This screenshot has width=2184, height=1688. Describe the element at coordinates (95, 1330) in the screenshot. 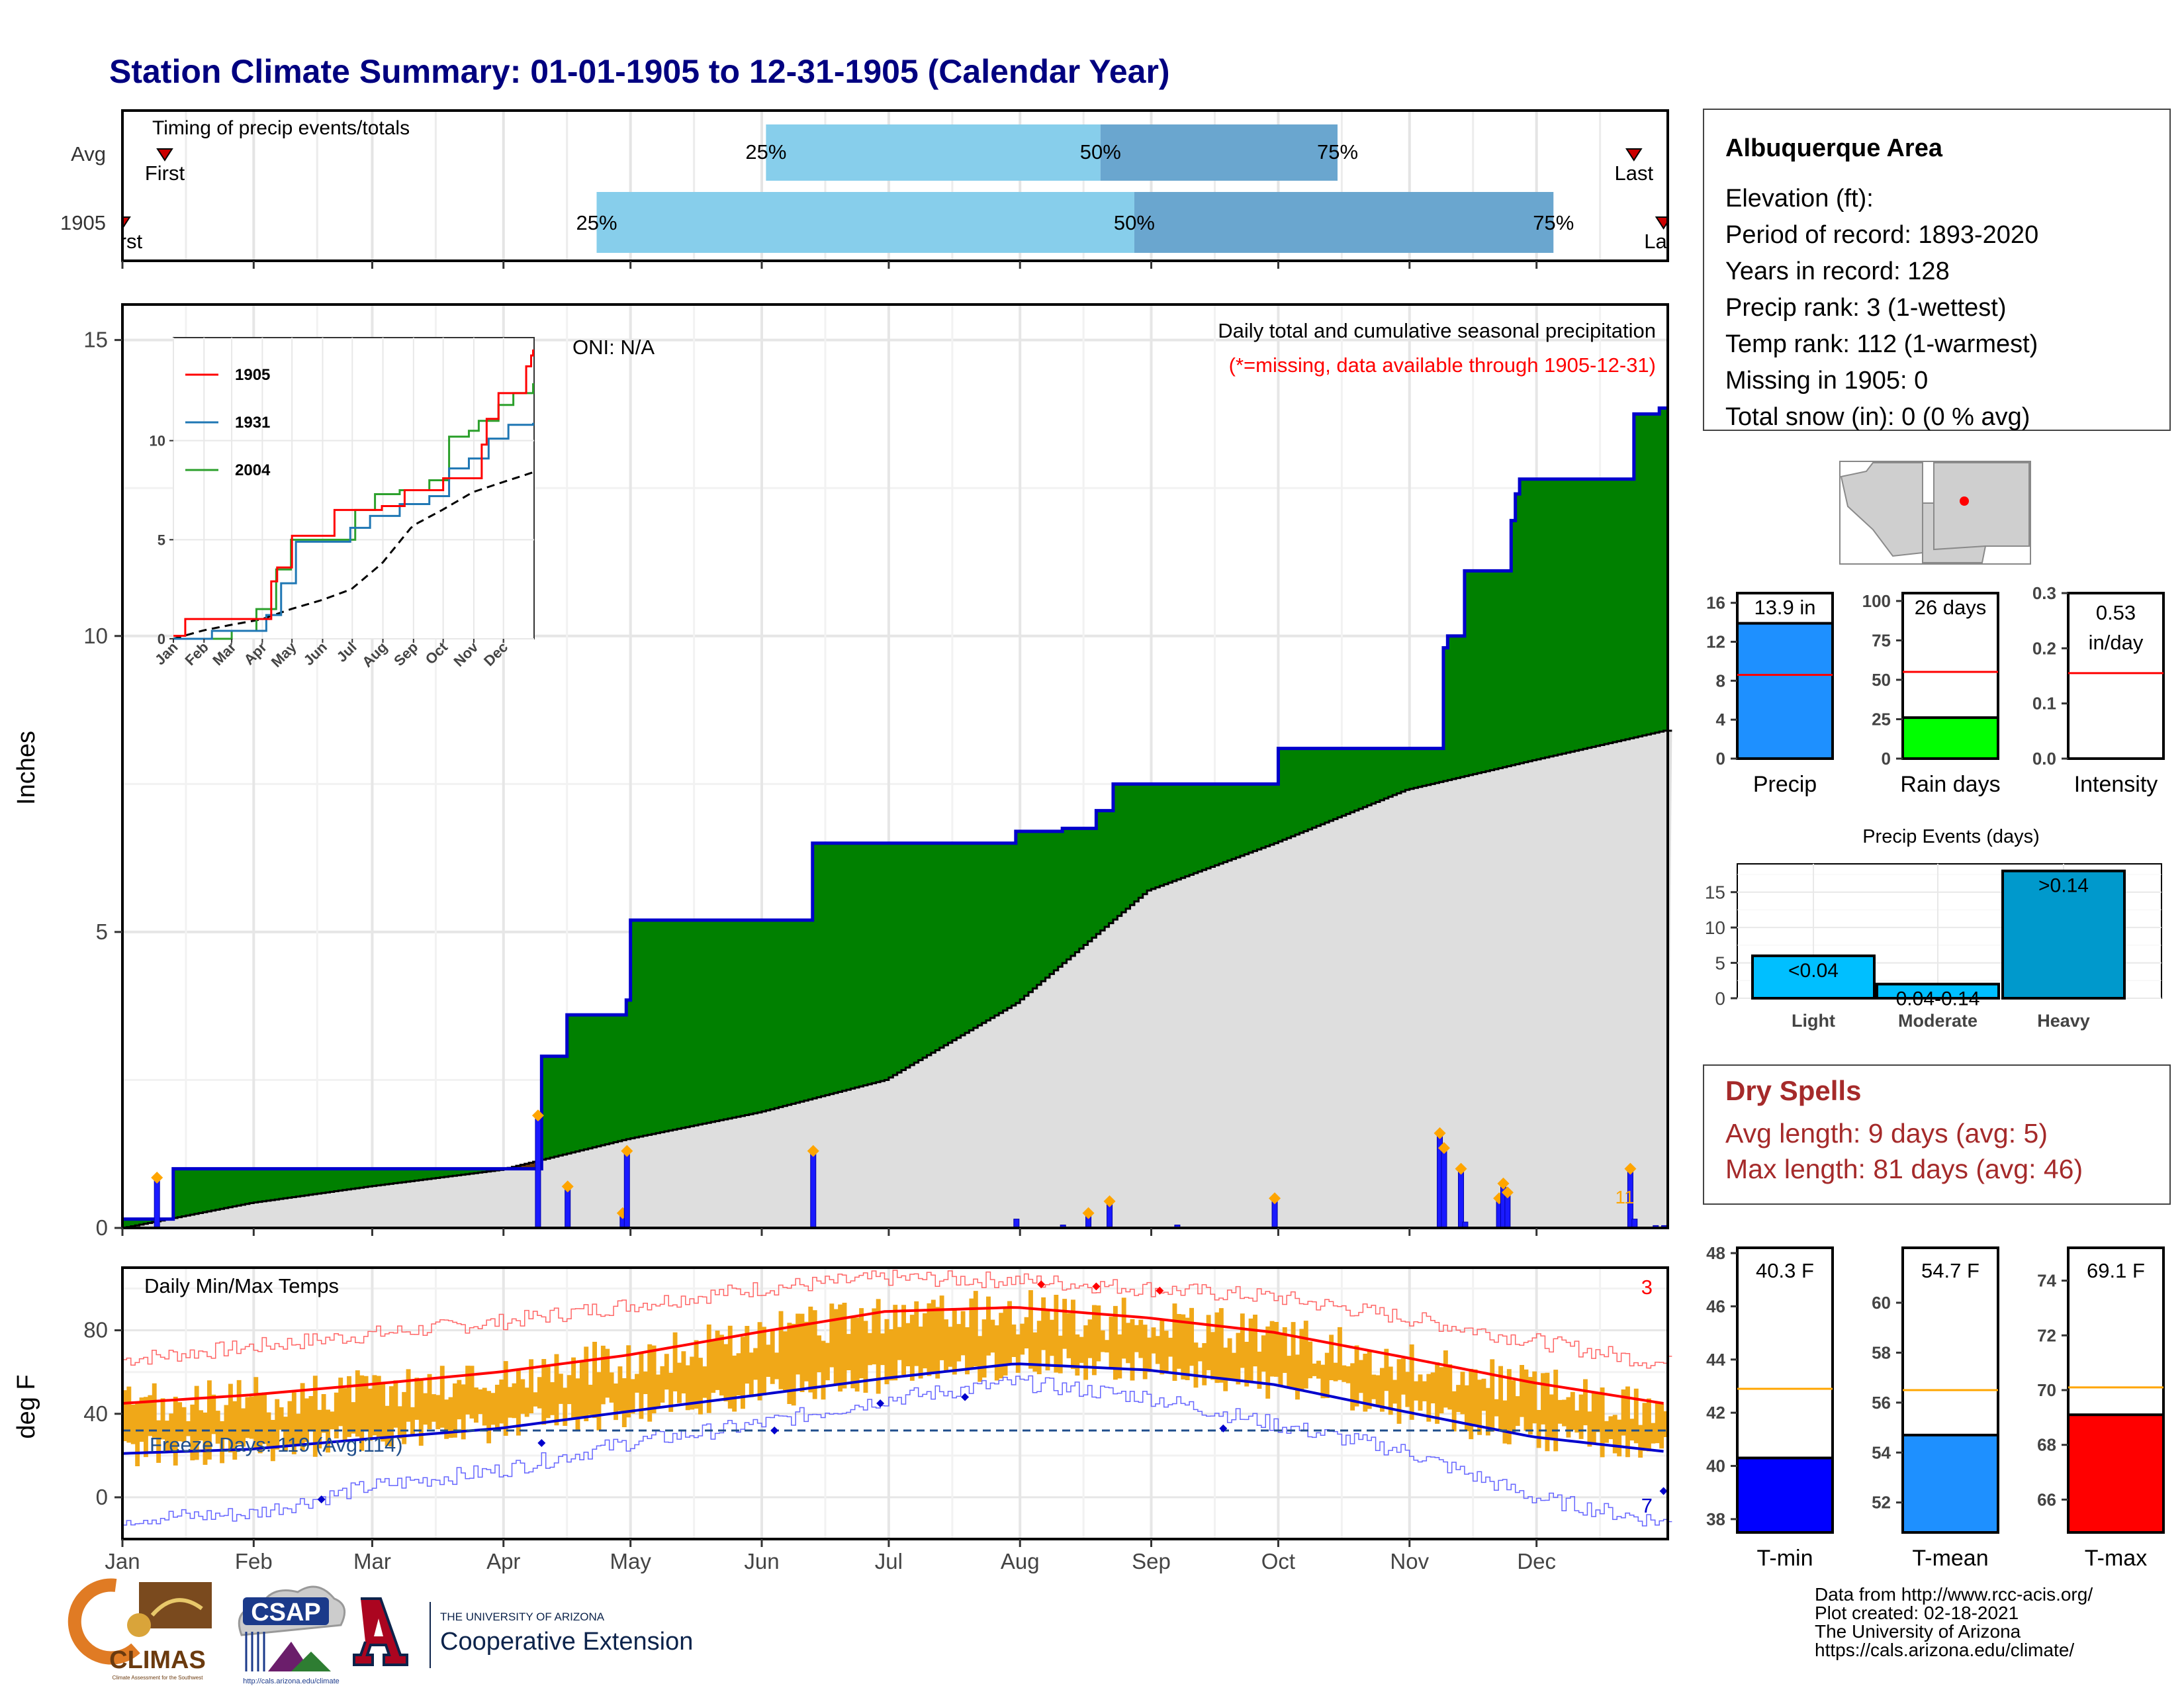

I see `y-tick-label: 80` at that location.